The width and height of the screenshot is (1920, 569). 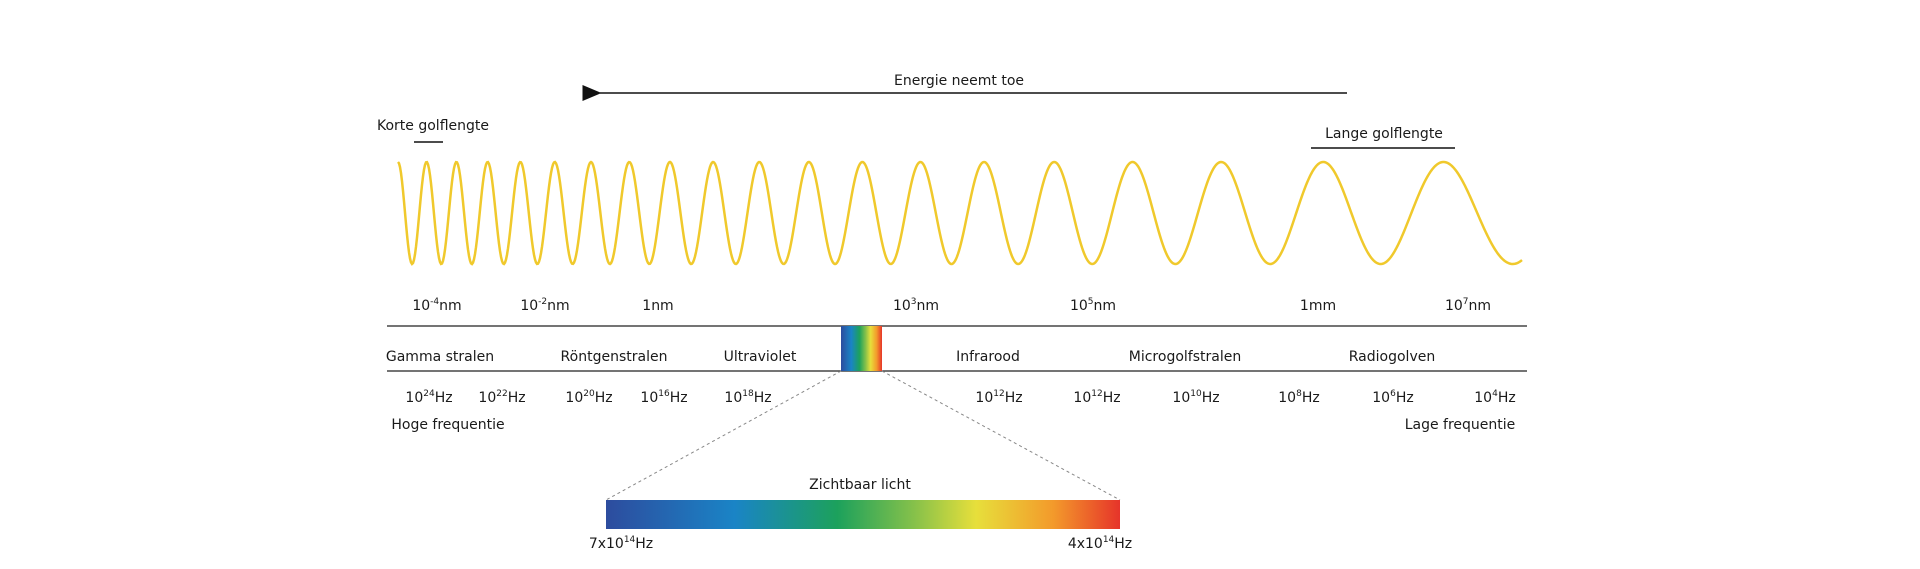 I want to click on wavelength-label: 107nm, so click(x=1468, y=305).